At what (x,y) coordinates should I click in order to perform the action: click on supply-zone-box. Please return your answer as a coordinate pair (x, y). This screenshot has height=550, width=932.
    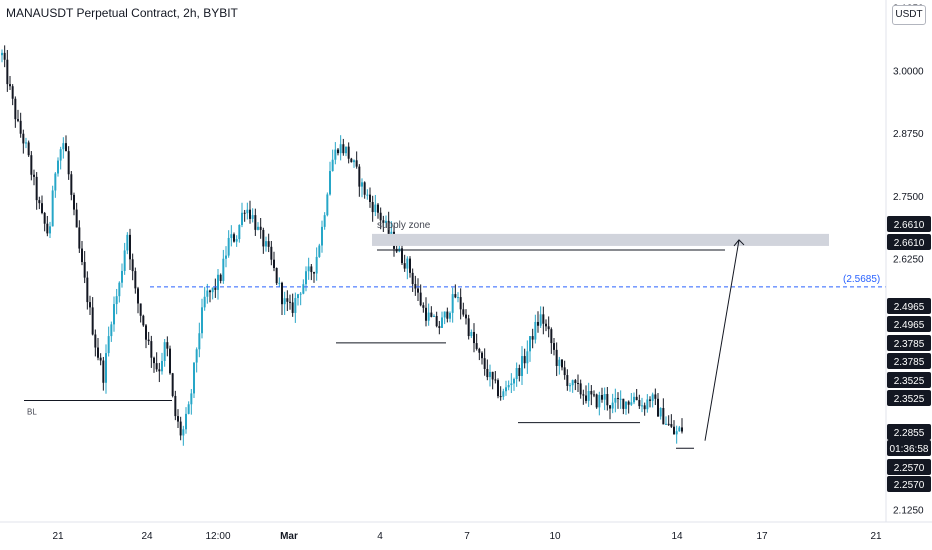
    Looking at the image, I should click on (600, 239).